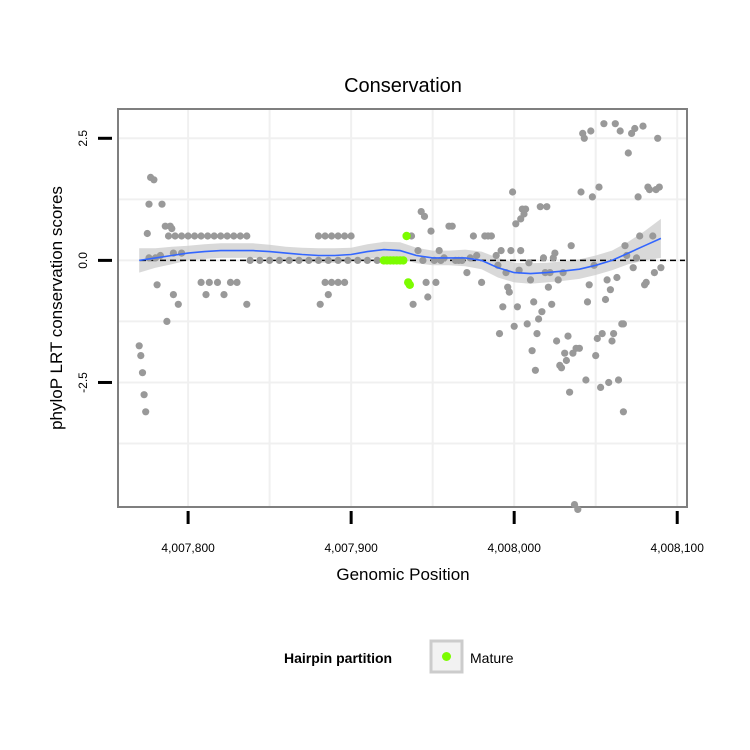 This screenshot has height=750, width=750. I want to click on x-tick-label: 4,008,000, so click(514, 548).